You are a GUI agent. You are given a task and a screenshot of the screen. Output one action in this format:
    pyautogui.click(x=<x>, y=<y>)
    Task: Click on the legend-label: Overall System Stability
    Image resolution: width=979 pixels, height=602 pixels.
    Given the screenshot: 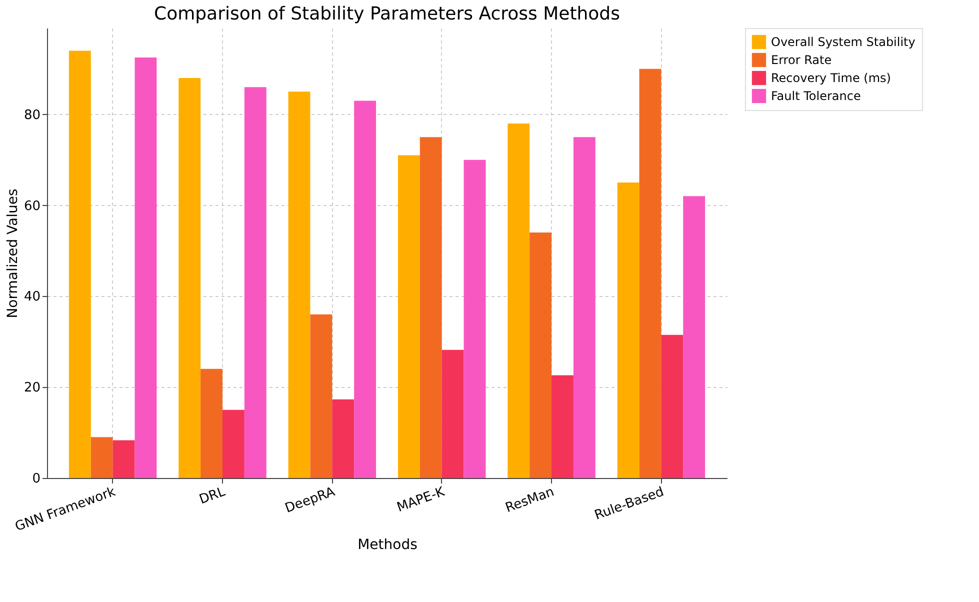 What is the action you would take?
    pyautogui.click(x=843, y=42)
    